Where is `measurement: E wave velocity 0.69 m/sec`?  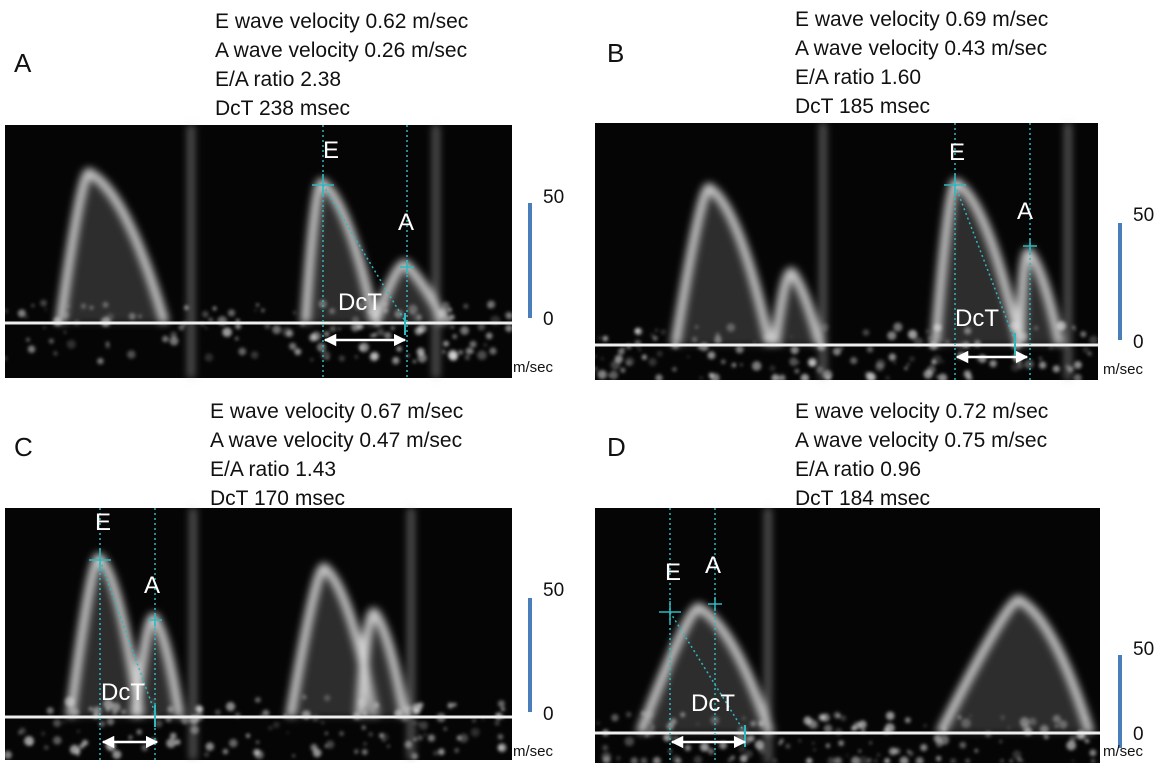
measurement: E wave velocity 0.69 m/sec is located at coordinates (921, 19).